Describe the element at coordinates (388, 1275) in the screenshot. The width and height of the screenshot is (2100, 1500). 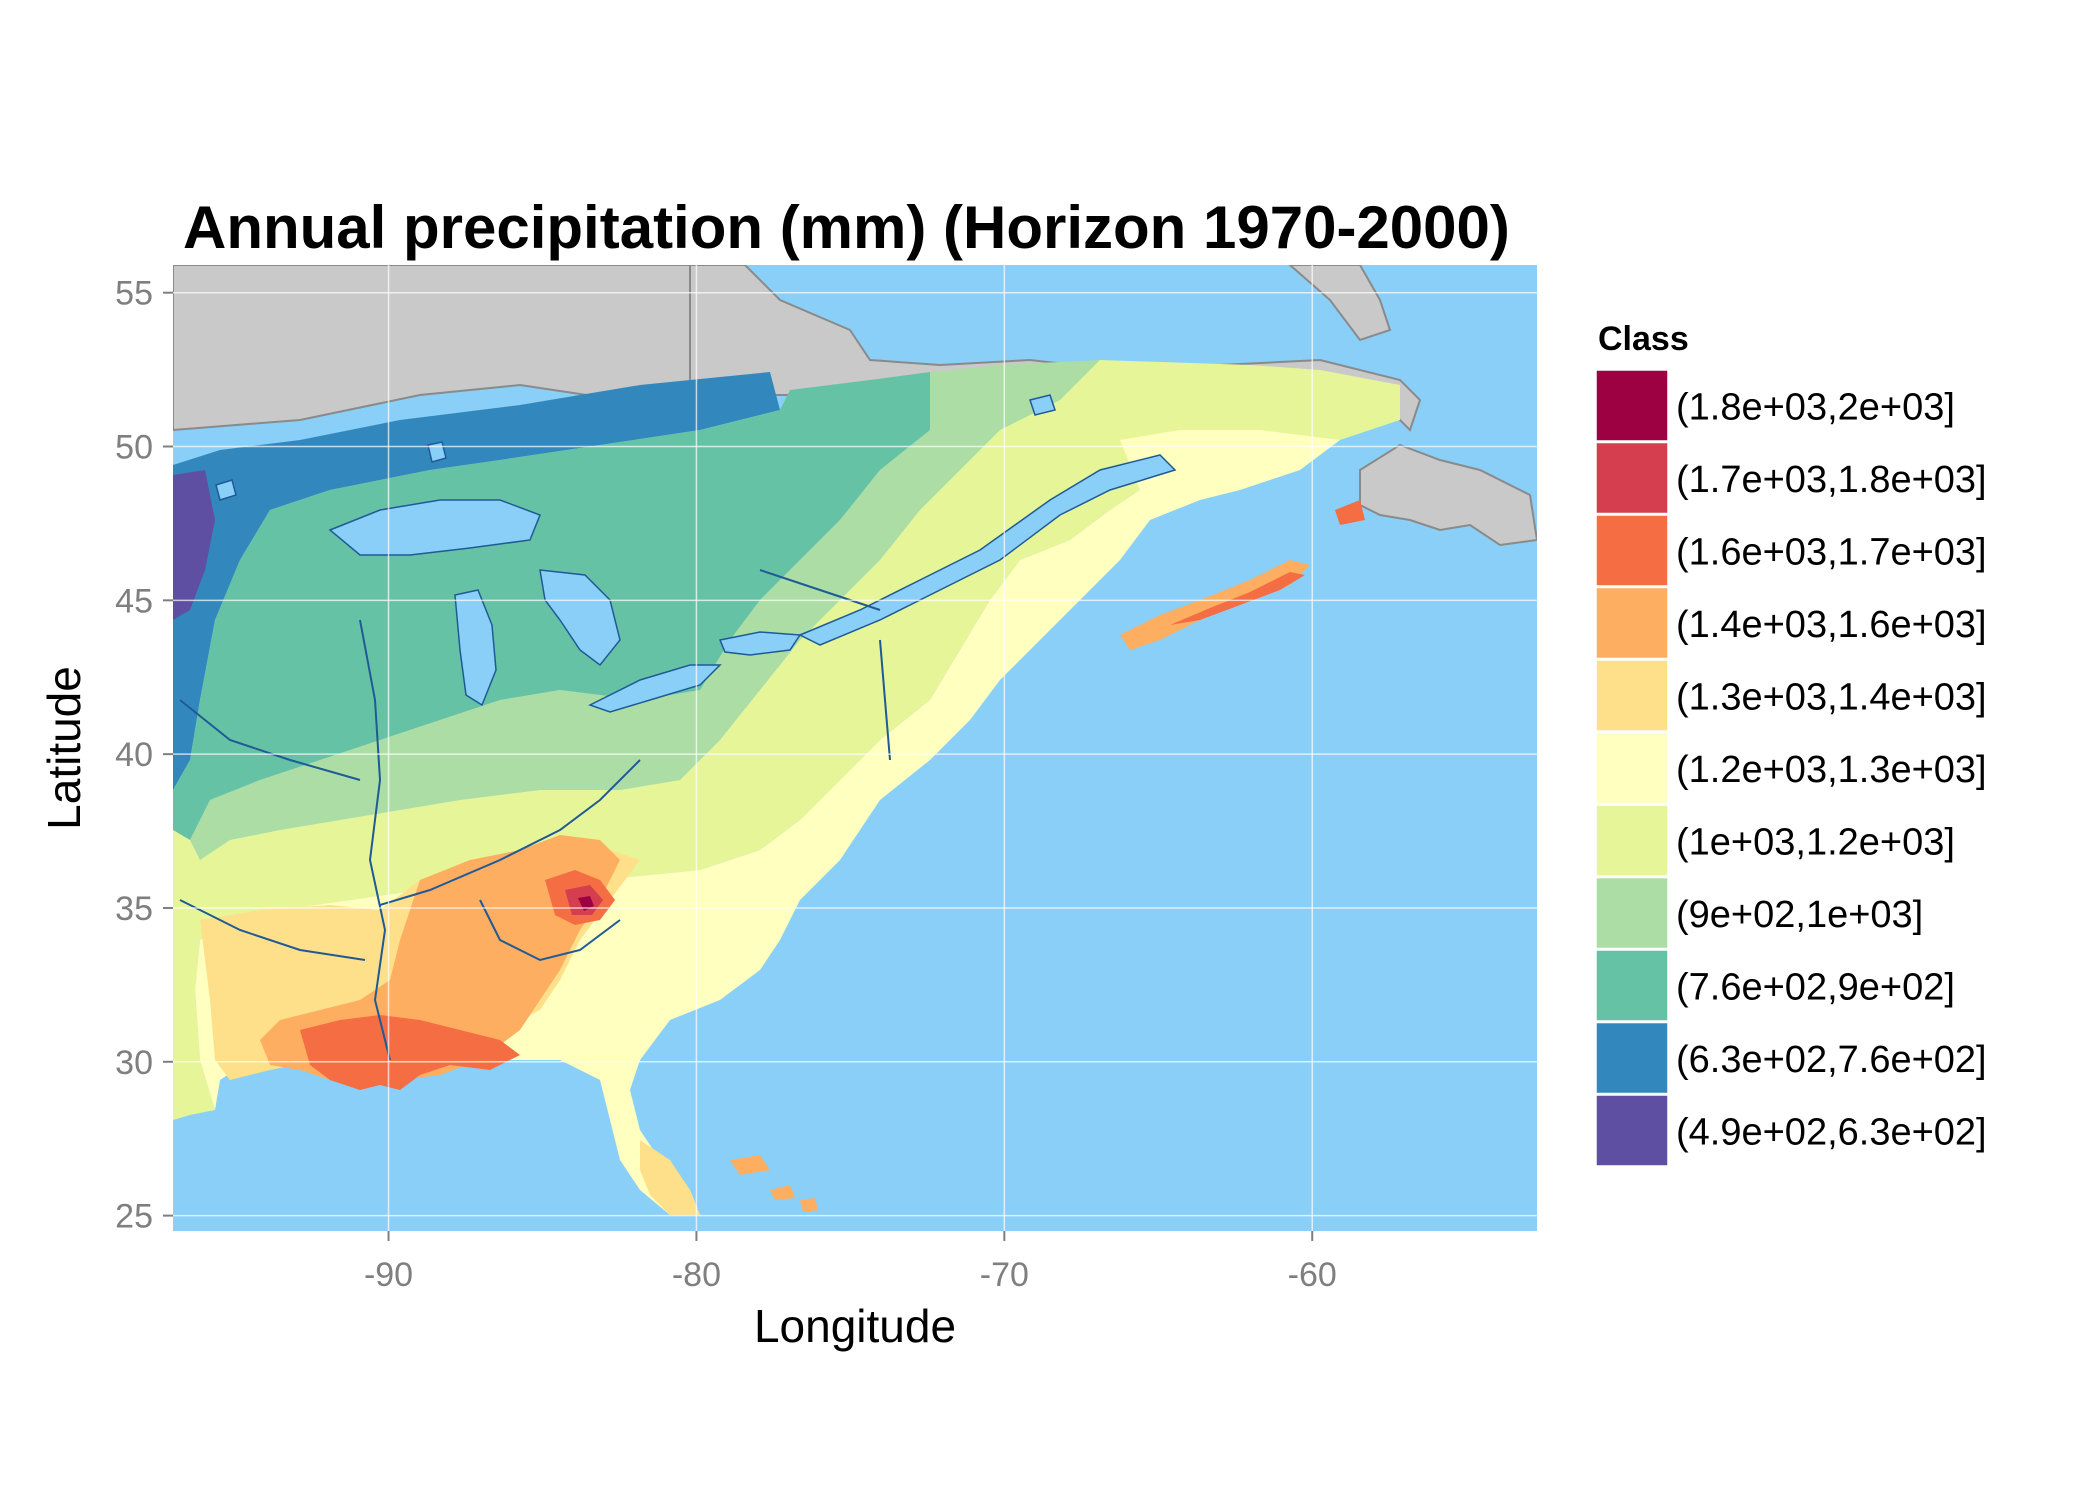
I see `x-tick-label: -90` at that location.